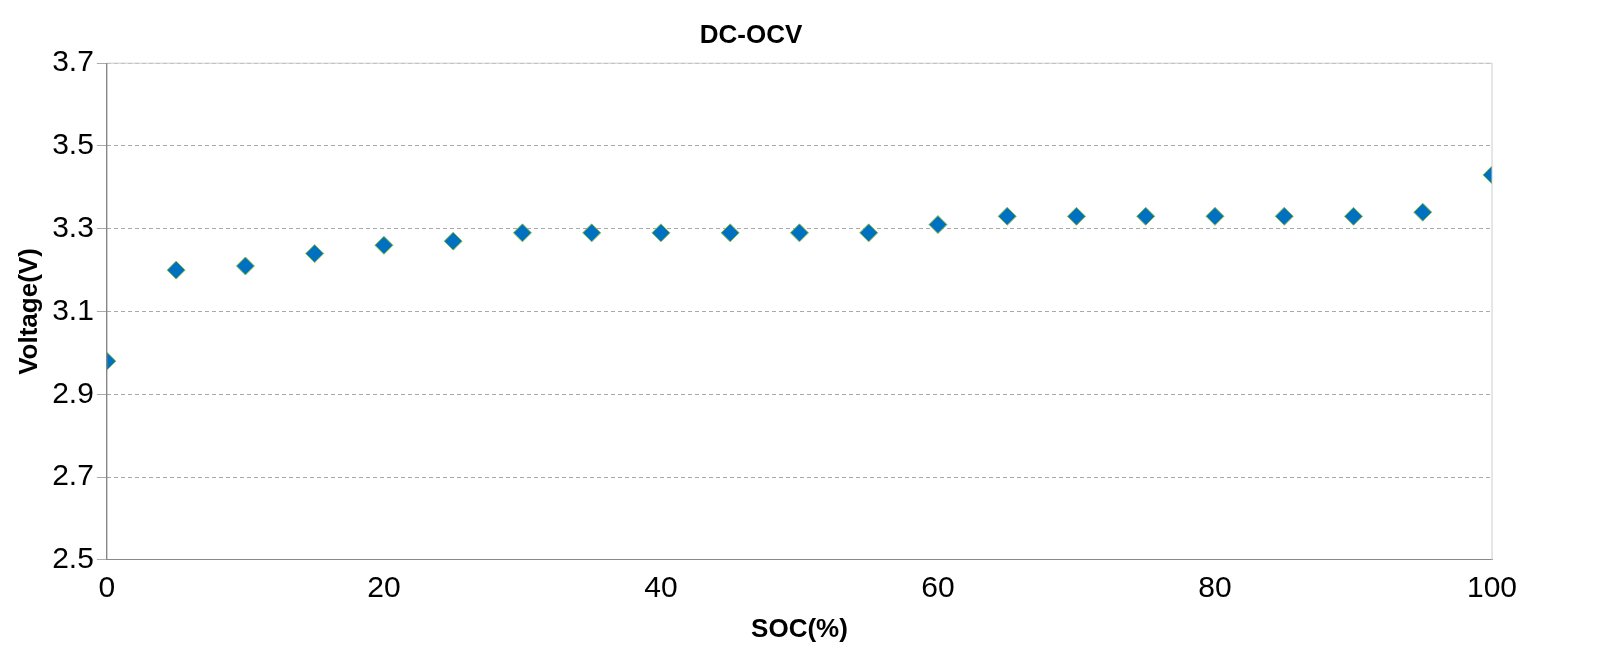 Image resolution: width=1612 pixels, height=659 pixels. I want to click on x-tick-label: 80, so click(1215, 587).